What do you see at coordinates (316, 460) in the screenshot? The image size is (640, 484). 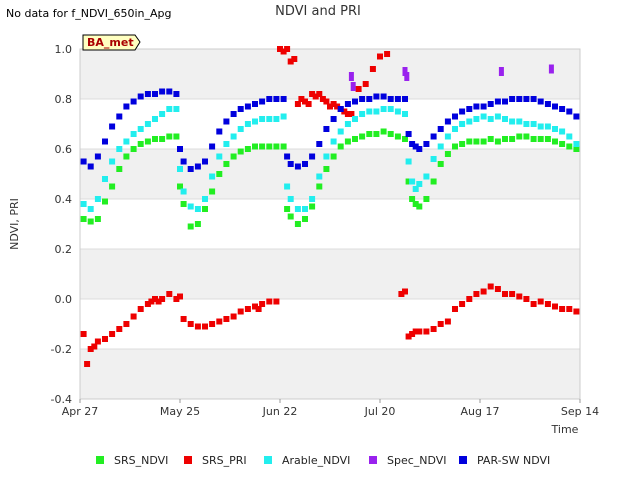 I see `legend-label-arable-ndvi: Arable_NDVI` at bounding box center [316, 460].